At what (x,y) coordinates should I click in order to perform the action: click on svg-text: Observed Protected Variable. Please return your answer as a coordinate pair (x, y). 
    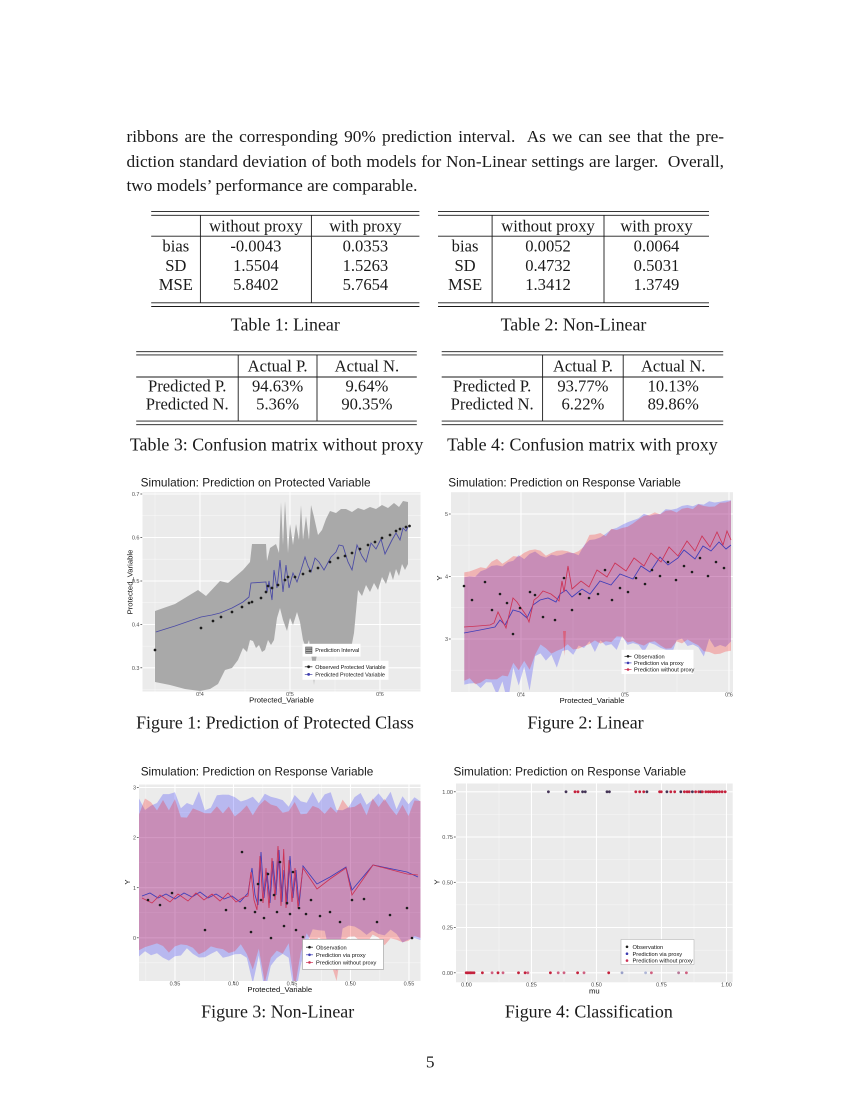
    Looking at the image, I should click on (350, 668).